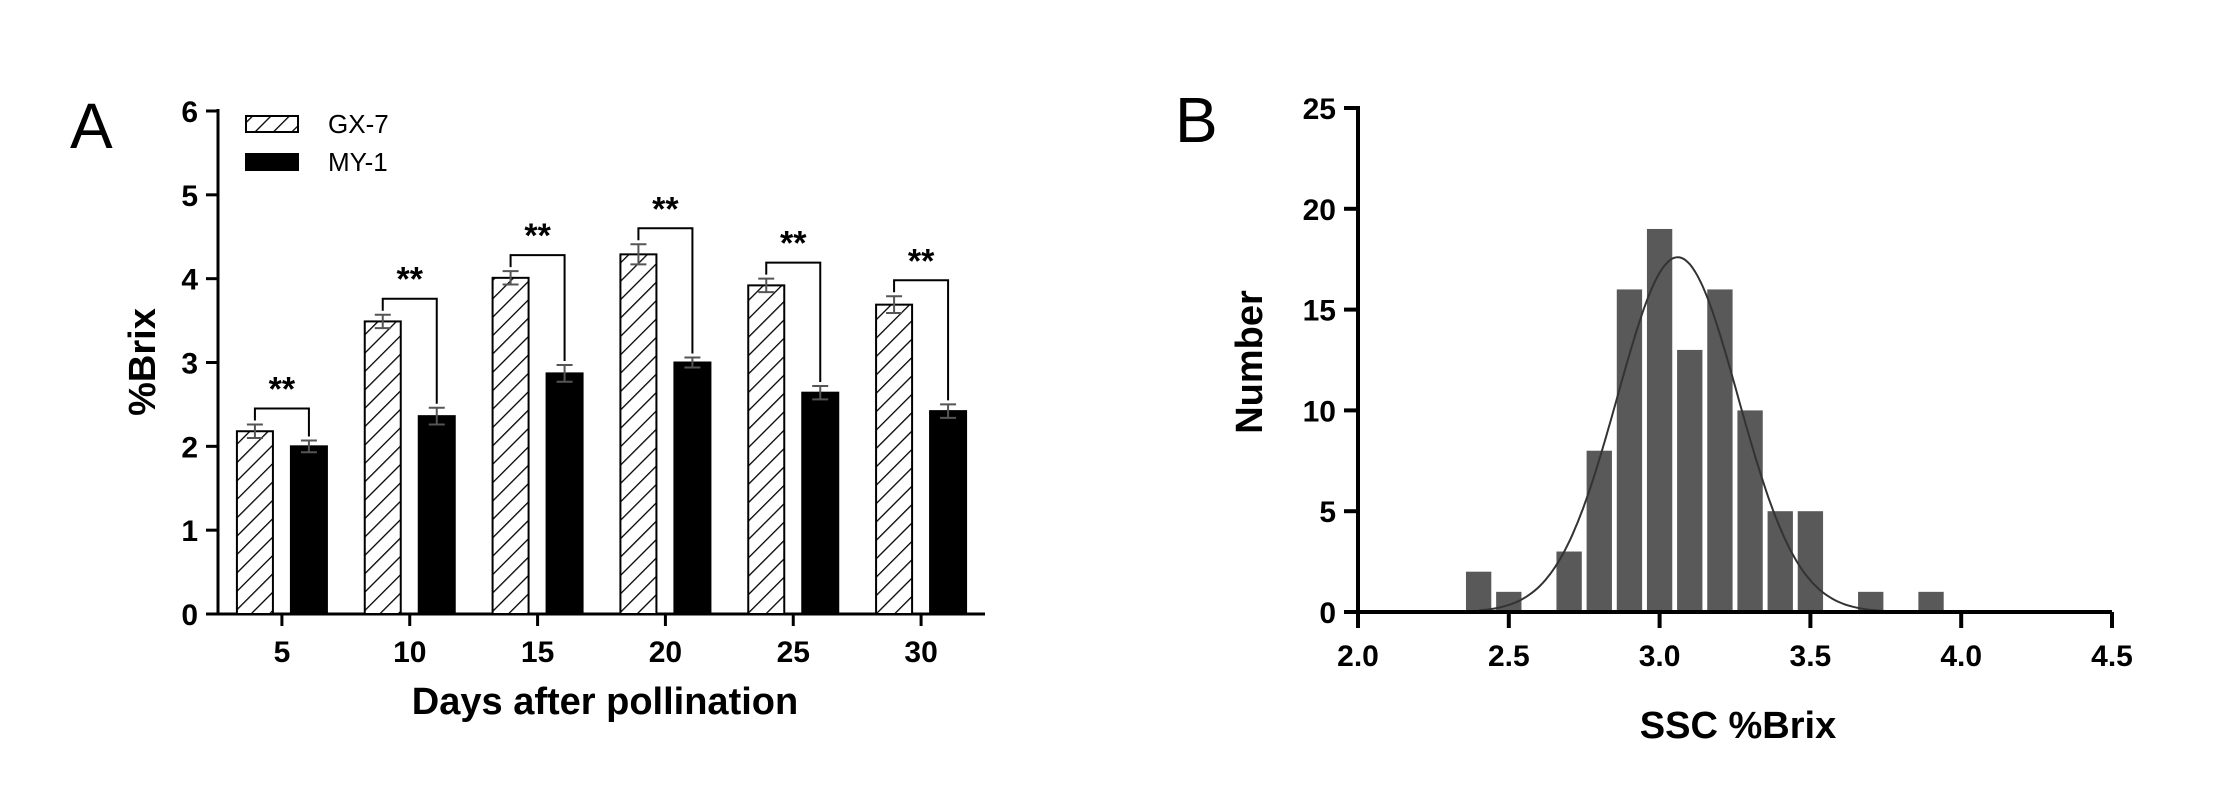 This screenshot has height=800, width=2216. What do you see at coordinates (282, 652) in the screenshot?
I see `x-tick-label-a: 5` at bounding box center [282, 652].